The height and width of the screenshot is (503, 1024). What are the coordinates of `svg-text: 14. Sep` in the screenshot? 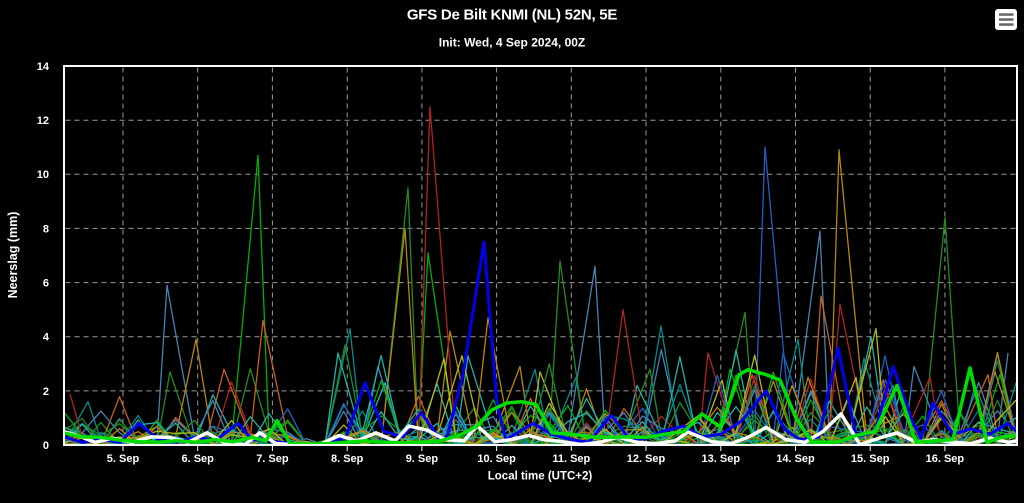 It's located at (795, 459).